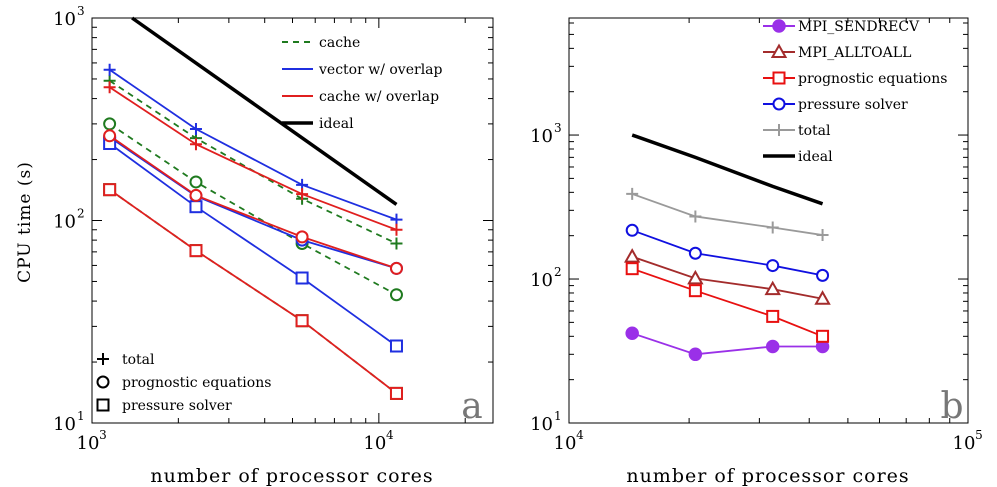  Describe the element at coordinates (103, 435) in the screenshot. I see `x-tick-exponent: 3` at that location.